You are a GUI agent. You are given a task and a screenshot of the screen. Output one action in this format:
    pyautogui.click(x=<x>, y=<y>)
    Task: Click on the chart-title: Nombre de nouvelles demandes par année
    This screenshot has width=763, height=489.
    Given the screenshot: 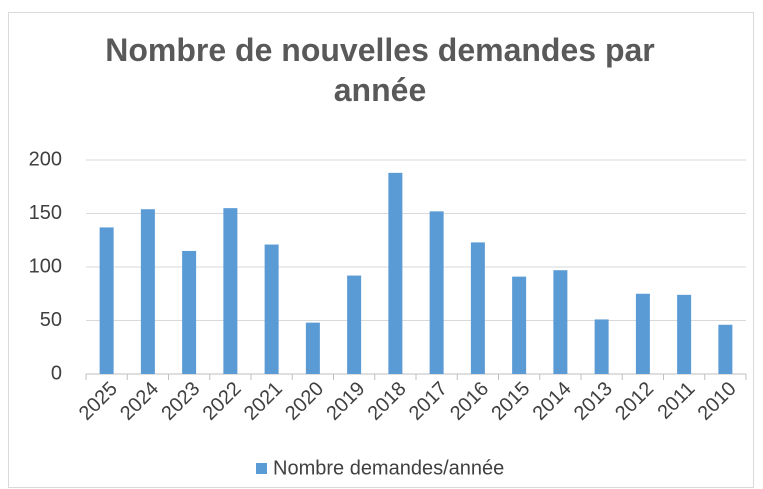 What is the action you would take?
    pyautogui.click(x=380, y=70)
    